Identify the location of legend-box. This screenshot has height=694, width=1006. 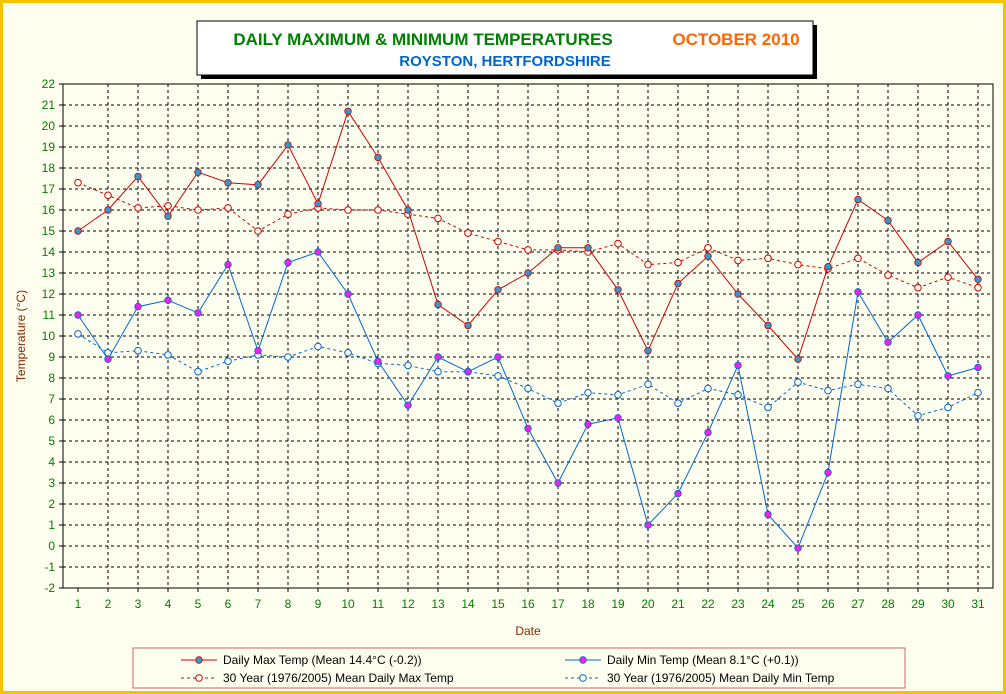
(519, 668).